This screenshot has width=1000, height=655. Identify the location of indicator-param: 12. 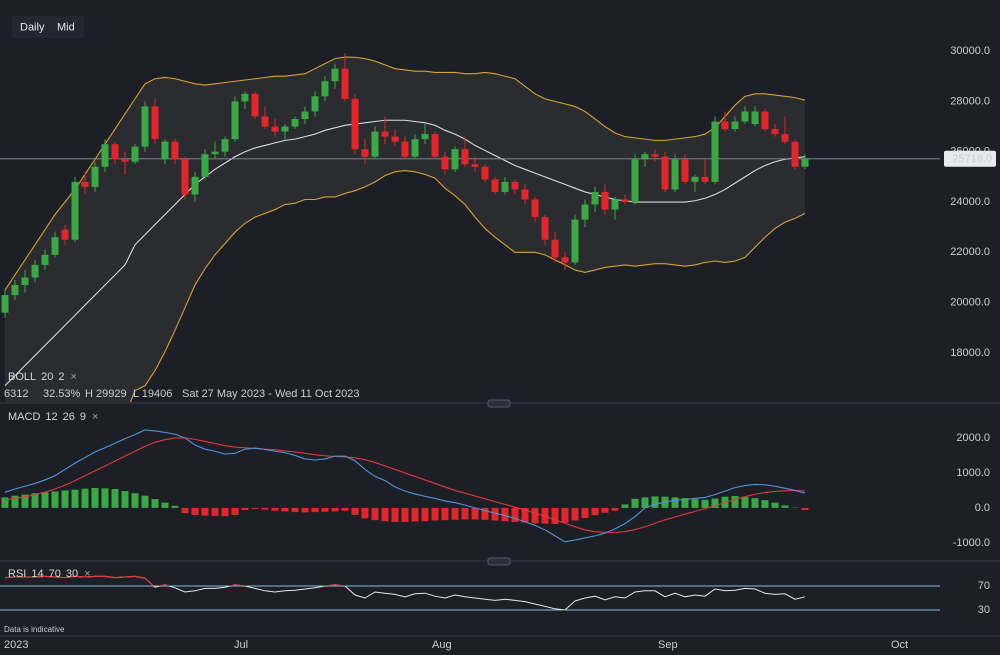
(51, 417).